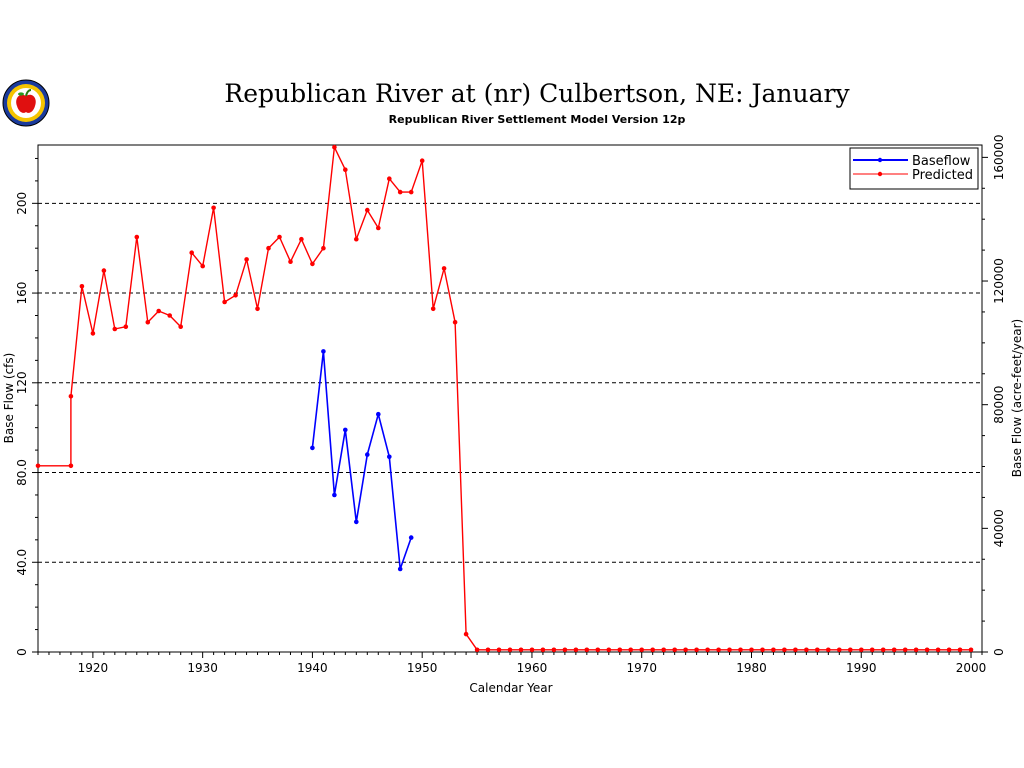 The image size is (1024, 768). What do you see at coordinates (22, 293) in the screenshot?
I see `y-tick-label: 160` at bounding box center [22, 293].